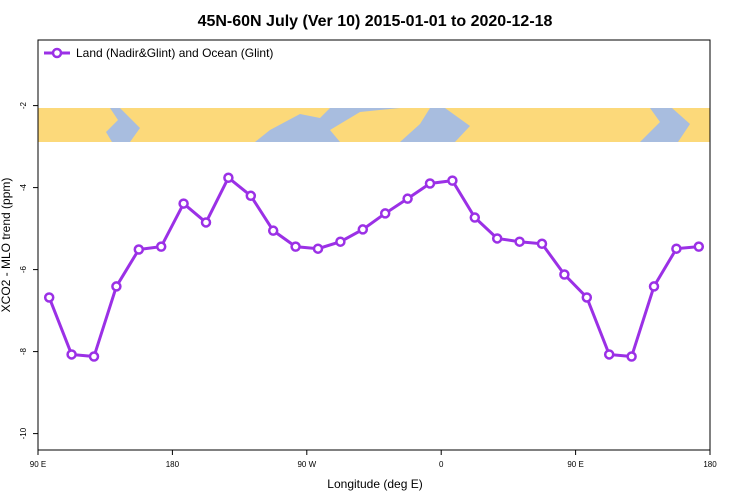 The width and height of the screenshot is (750, 500). What do you see at coordinates (306, 464) in the screenshot?
I see `x-tick-label: 90 W` at bounding box center [306, 464].